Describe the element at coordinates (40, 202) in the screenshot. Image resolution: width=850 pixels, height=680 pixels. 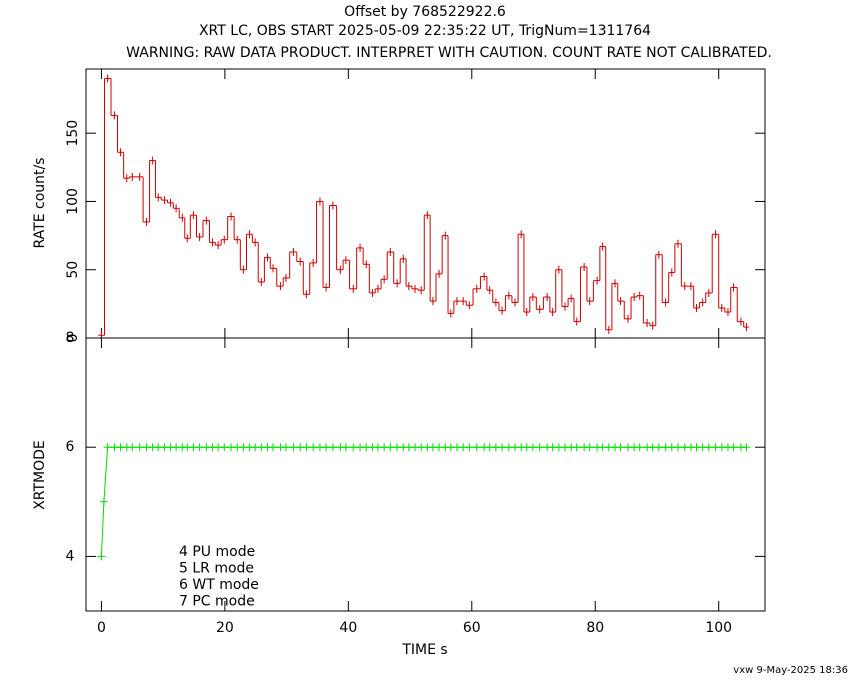
I see `y-axis-label: RATE count/s` at that location.